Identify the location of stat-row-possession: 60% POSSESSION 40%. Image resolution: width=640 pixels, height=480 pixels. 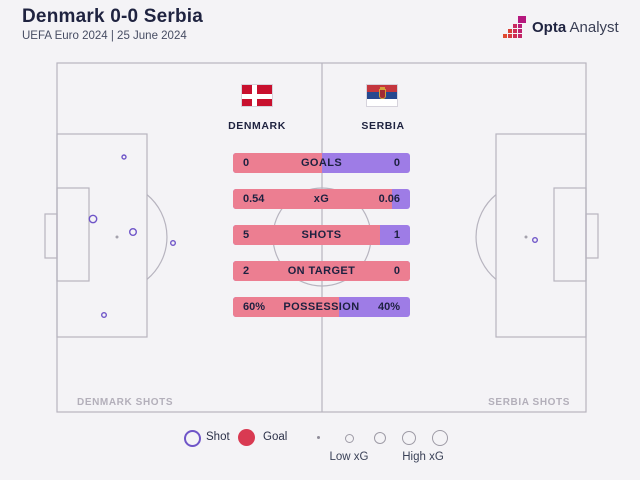
(321, 307).